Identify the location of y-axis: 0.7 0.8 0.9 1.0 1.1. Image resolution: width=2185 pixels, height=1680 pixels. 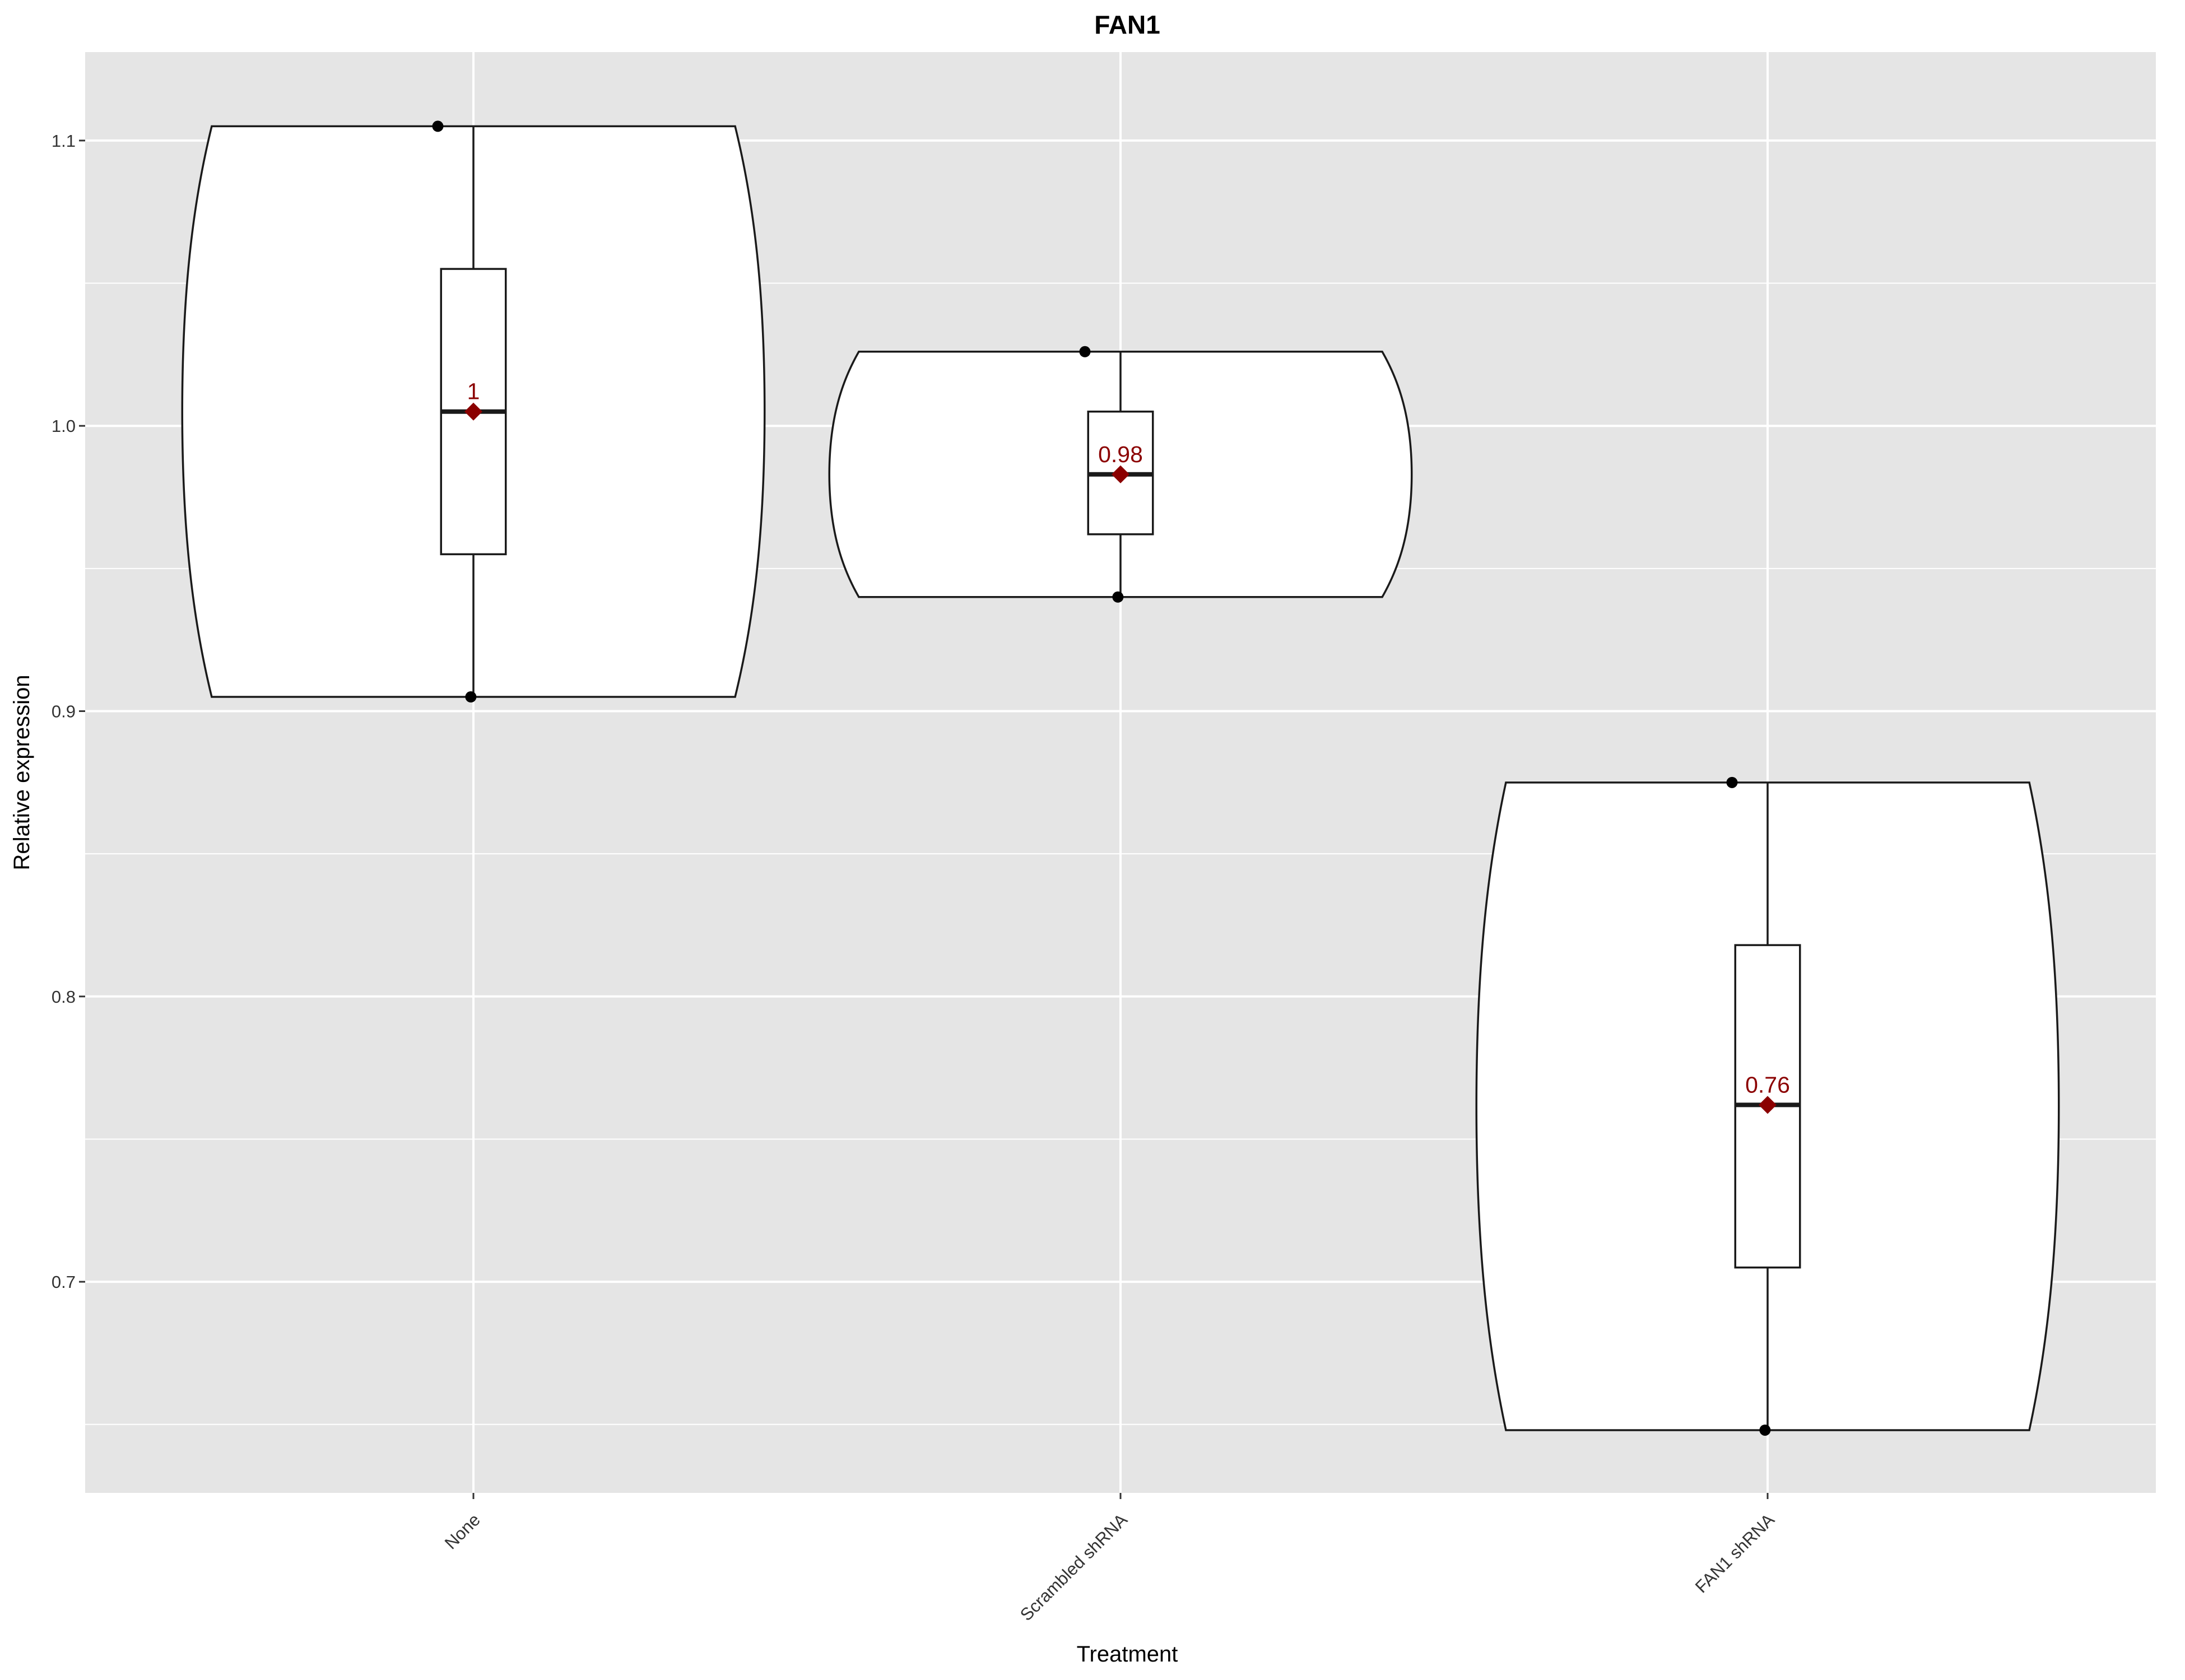
(68, 711).